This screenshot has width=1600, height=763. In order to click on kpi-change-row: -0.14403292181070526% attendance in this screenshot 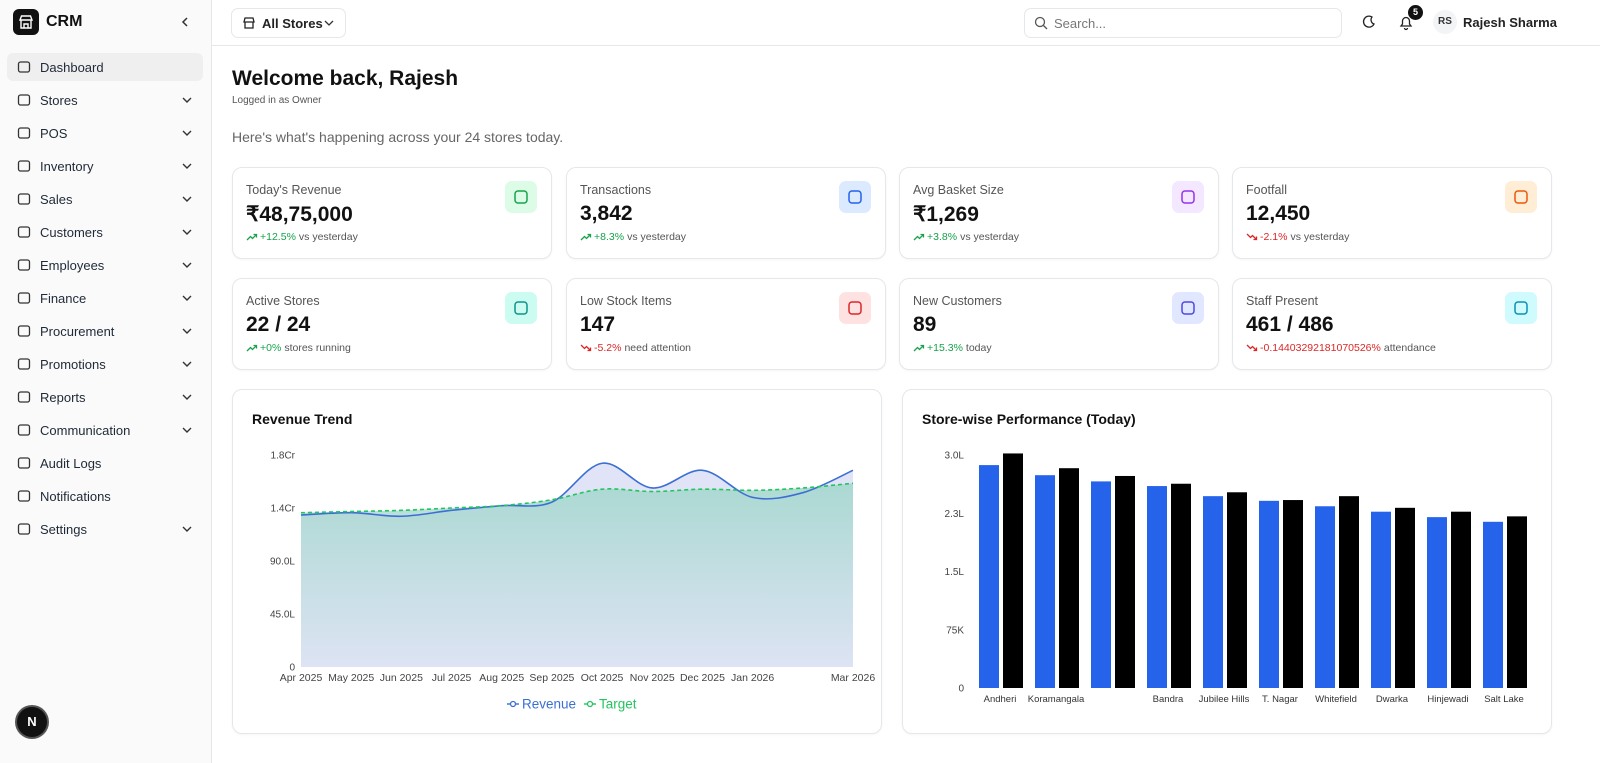, I will do `click(1341, 348)`.